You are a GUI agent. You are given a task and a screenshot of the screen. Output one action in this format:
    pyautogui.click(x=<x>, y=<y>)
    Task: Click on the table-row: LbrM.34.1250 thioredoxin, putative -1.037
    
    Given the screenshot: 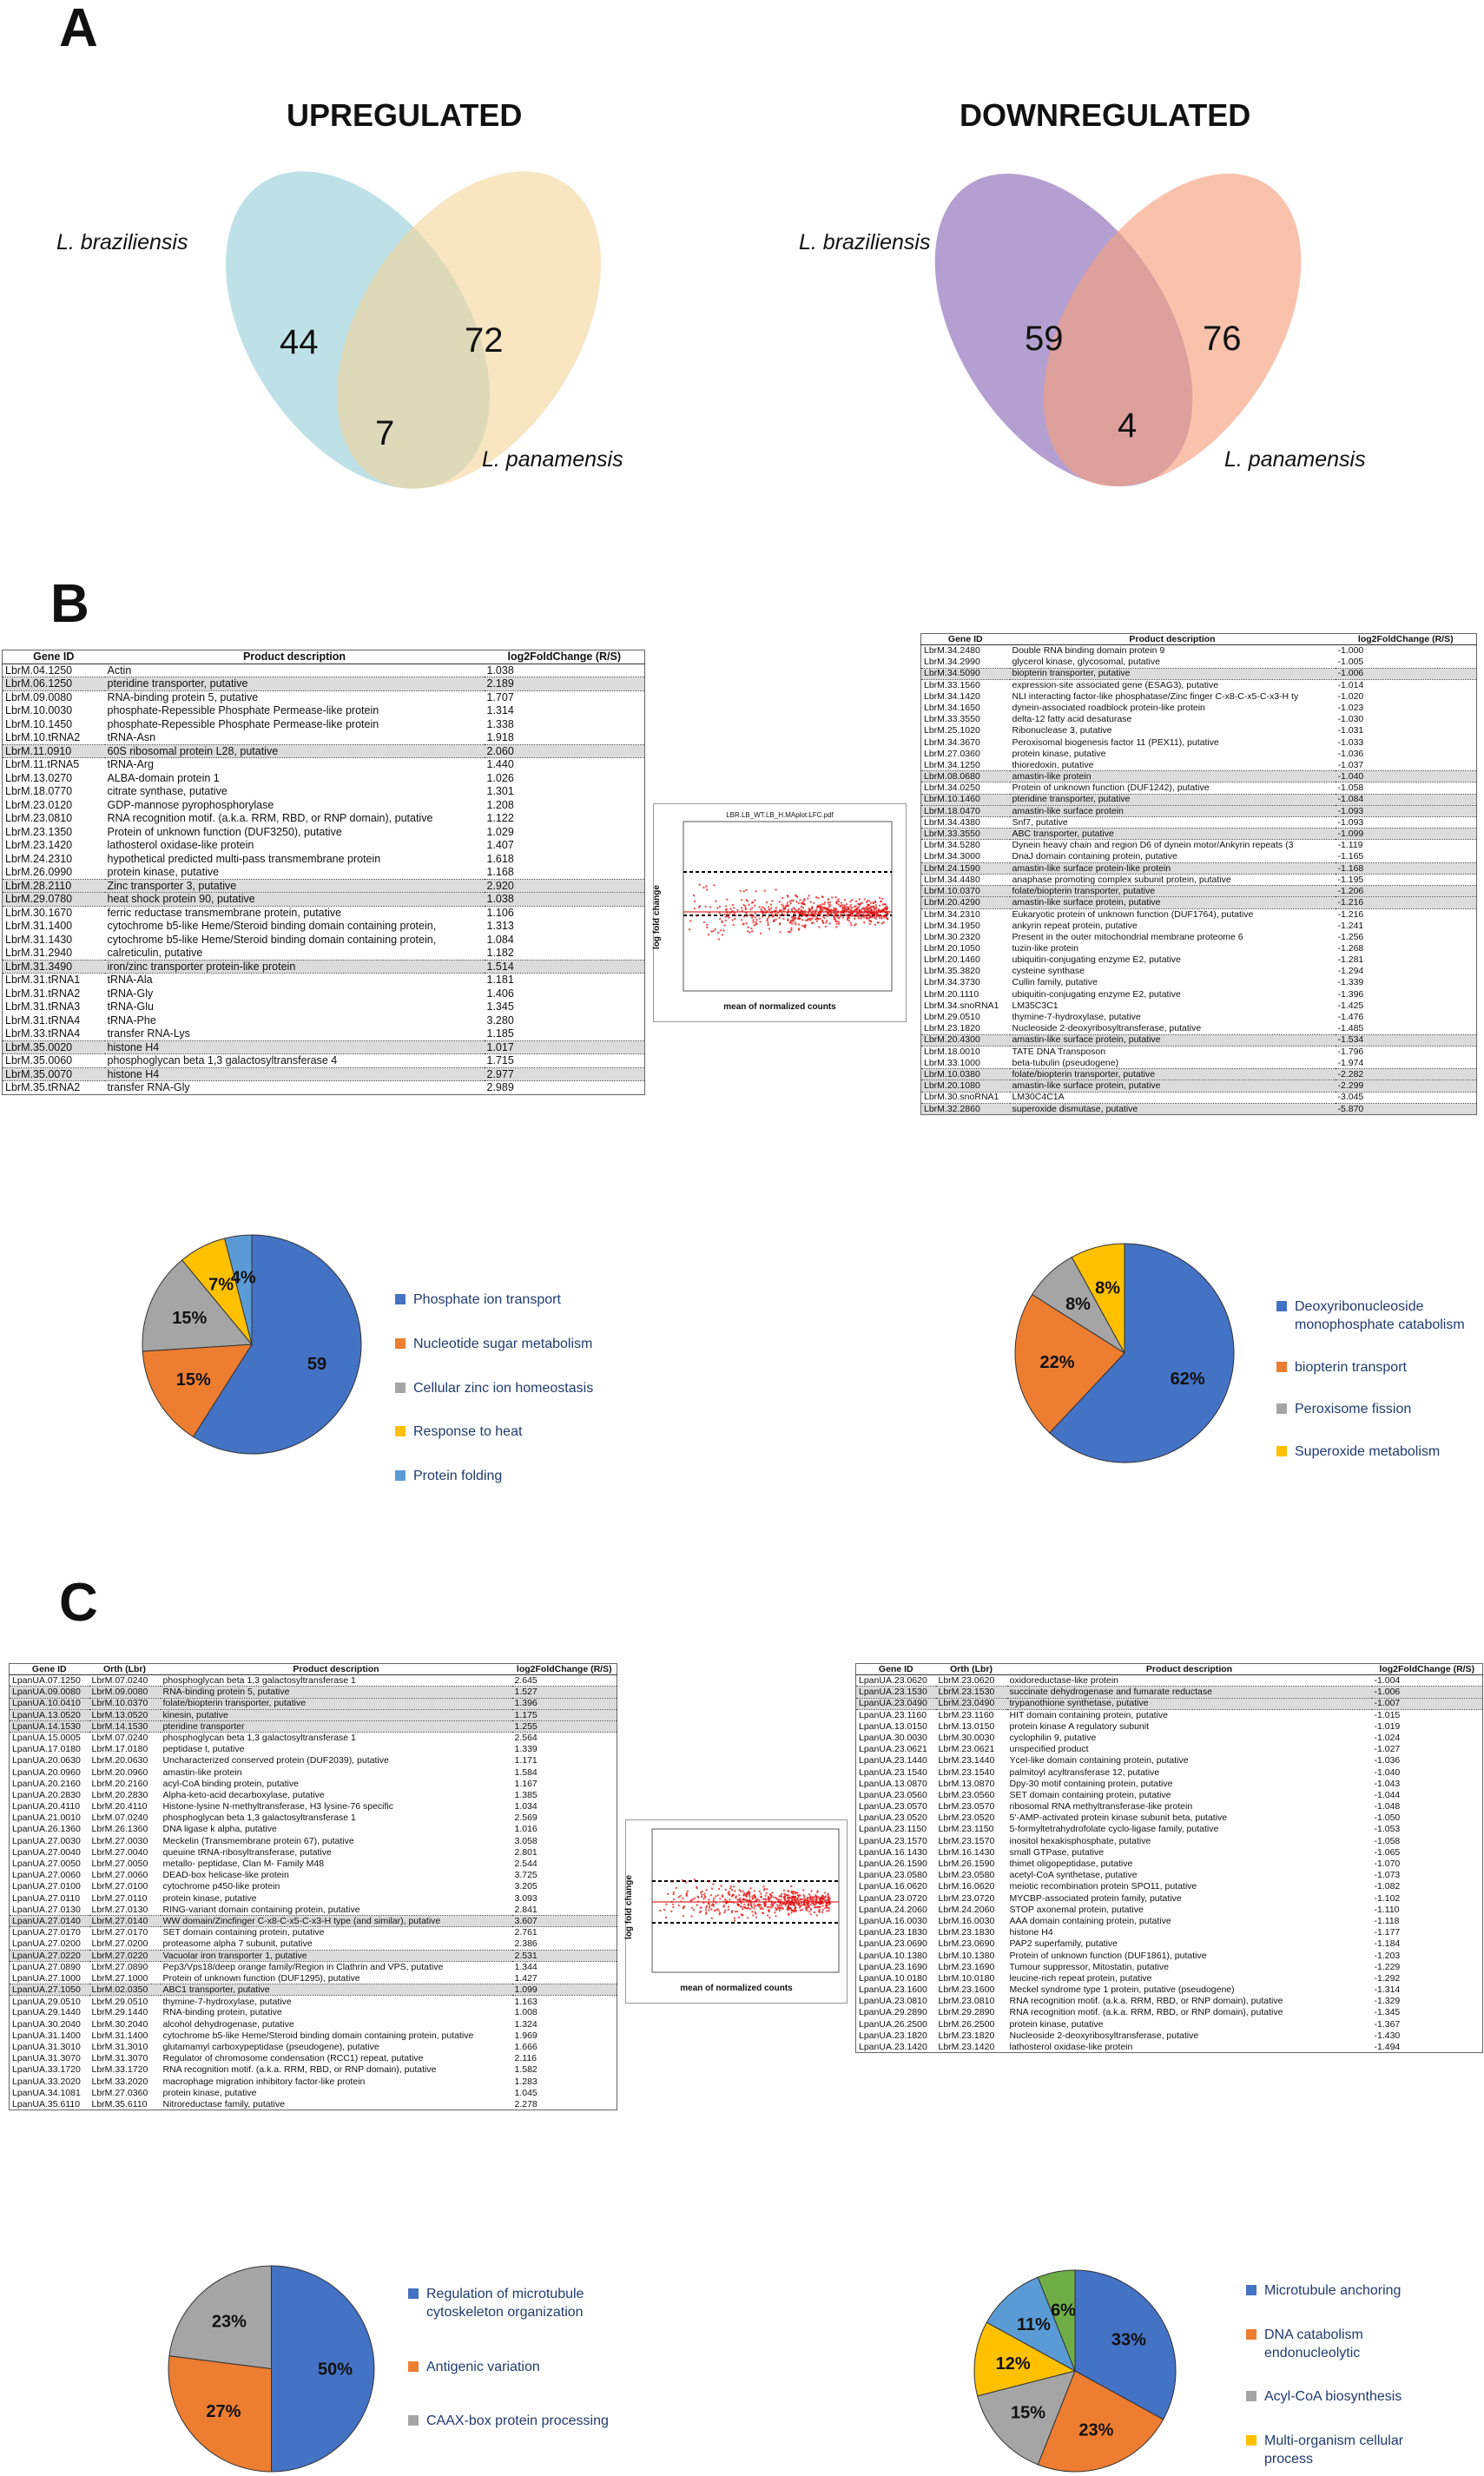 What is the action you would take?
    pyautogui.click(x=1199, y=766)
    